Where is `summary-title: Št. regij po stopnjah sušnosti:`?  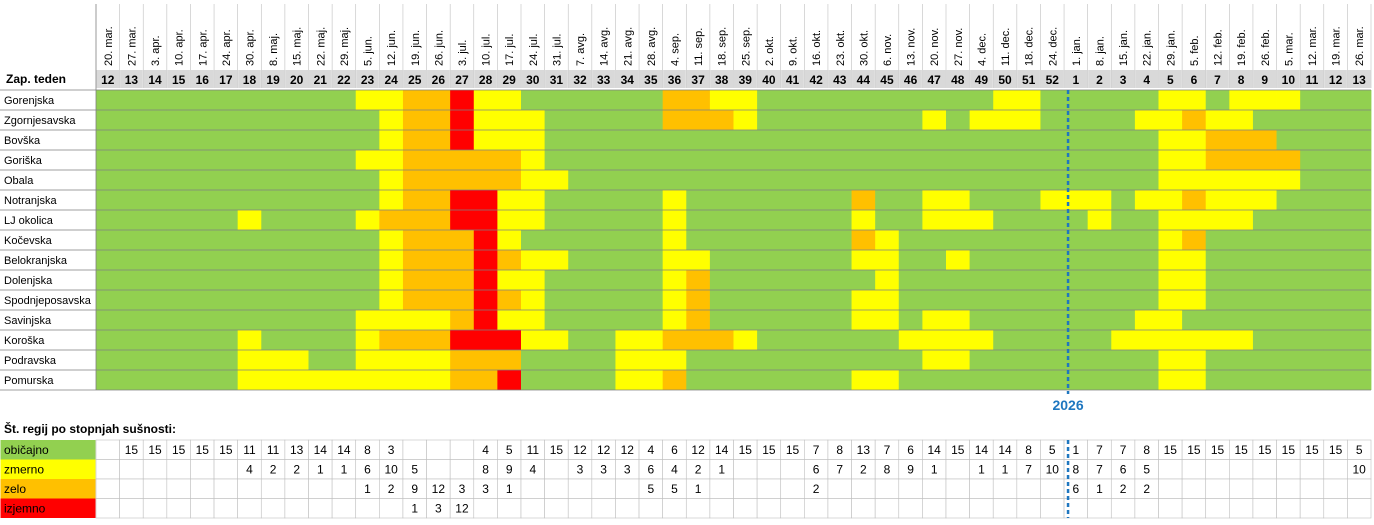 summary-title: Št. regij po stopnjah sušnosti: is located at coordinates (90, 428).